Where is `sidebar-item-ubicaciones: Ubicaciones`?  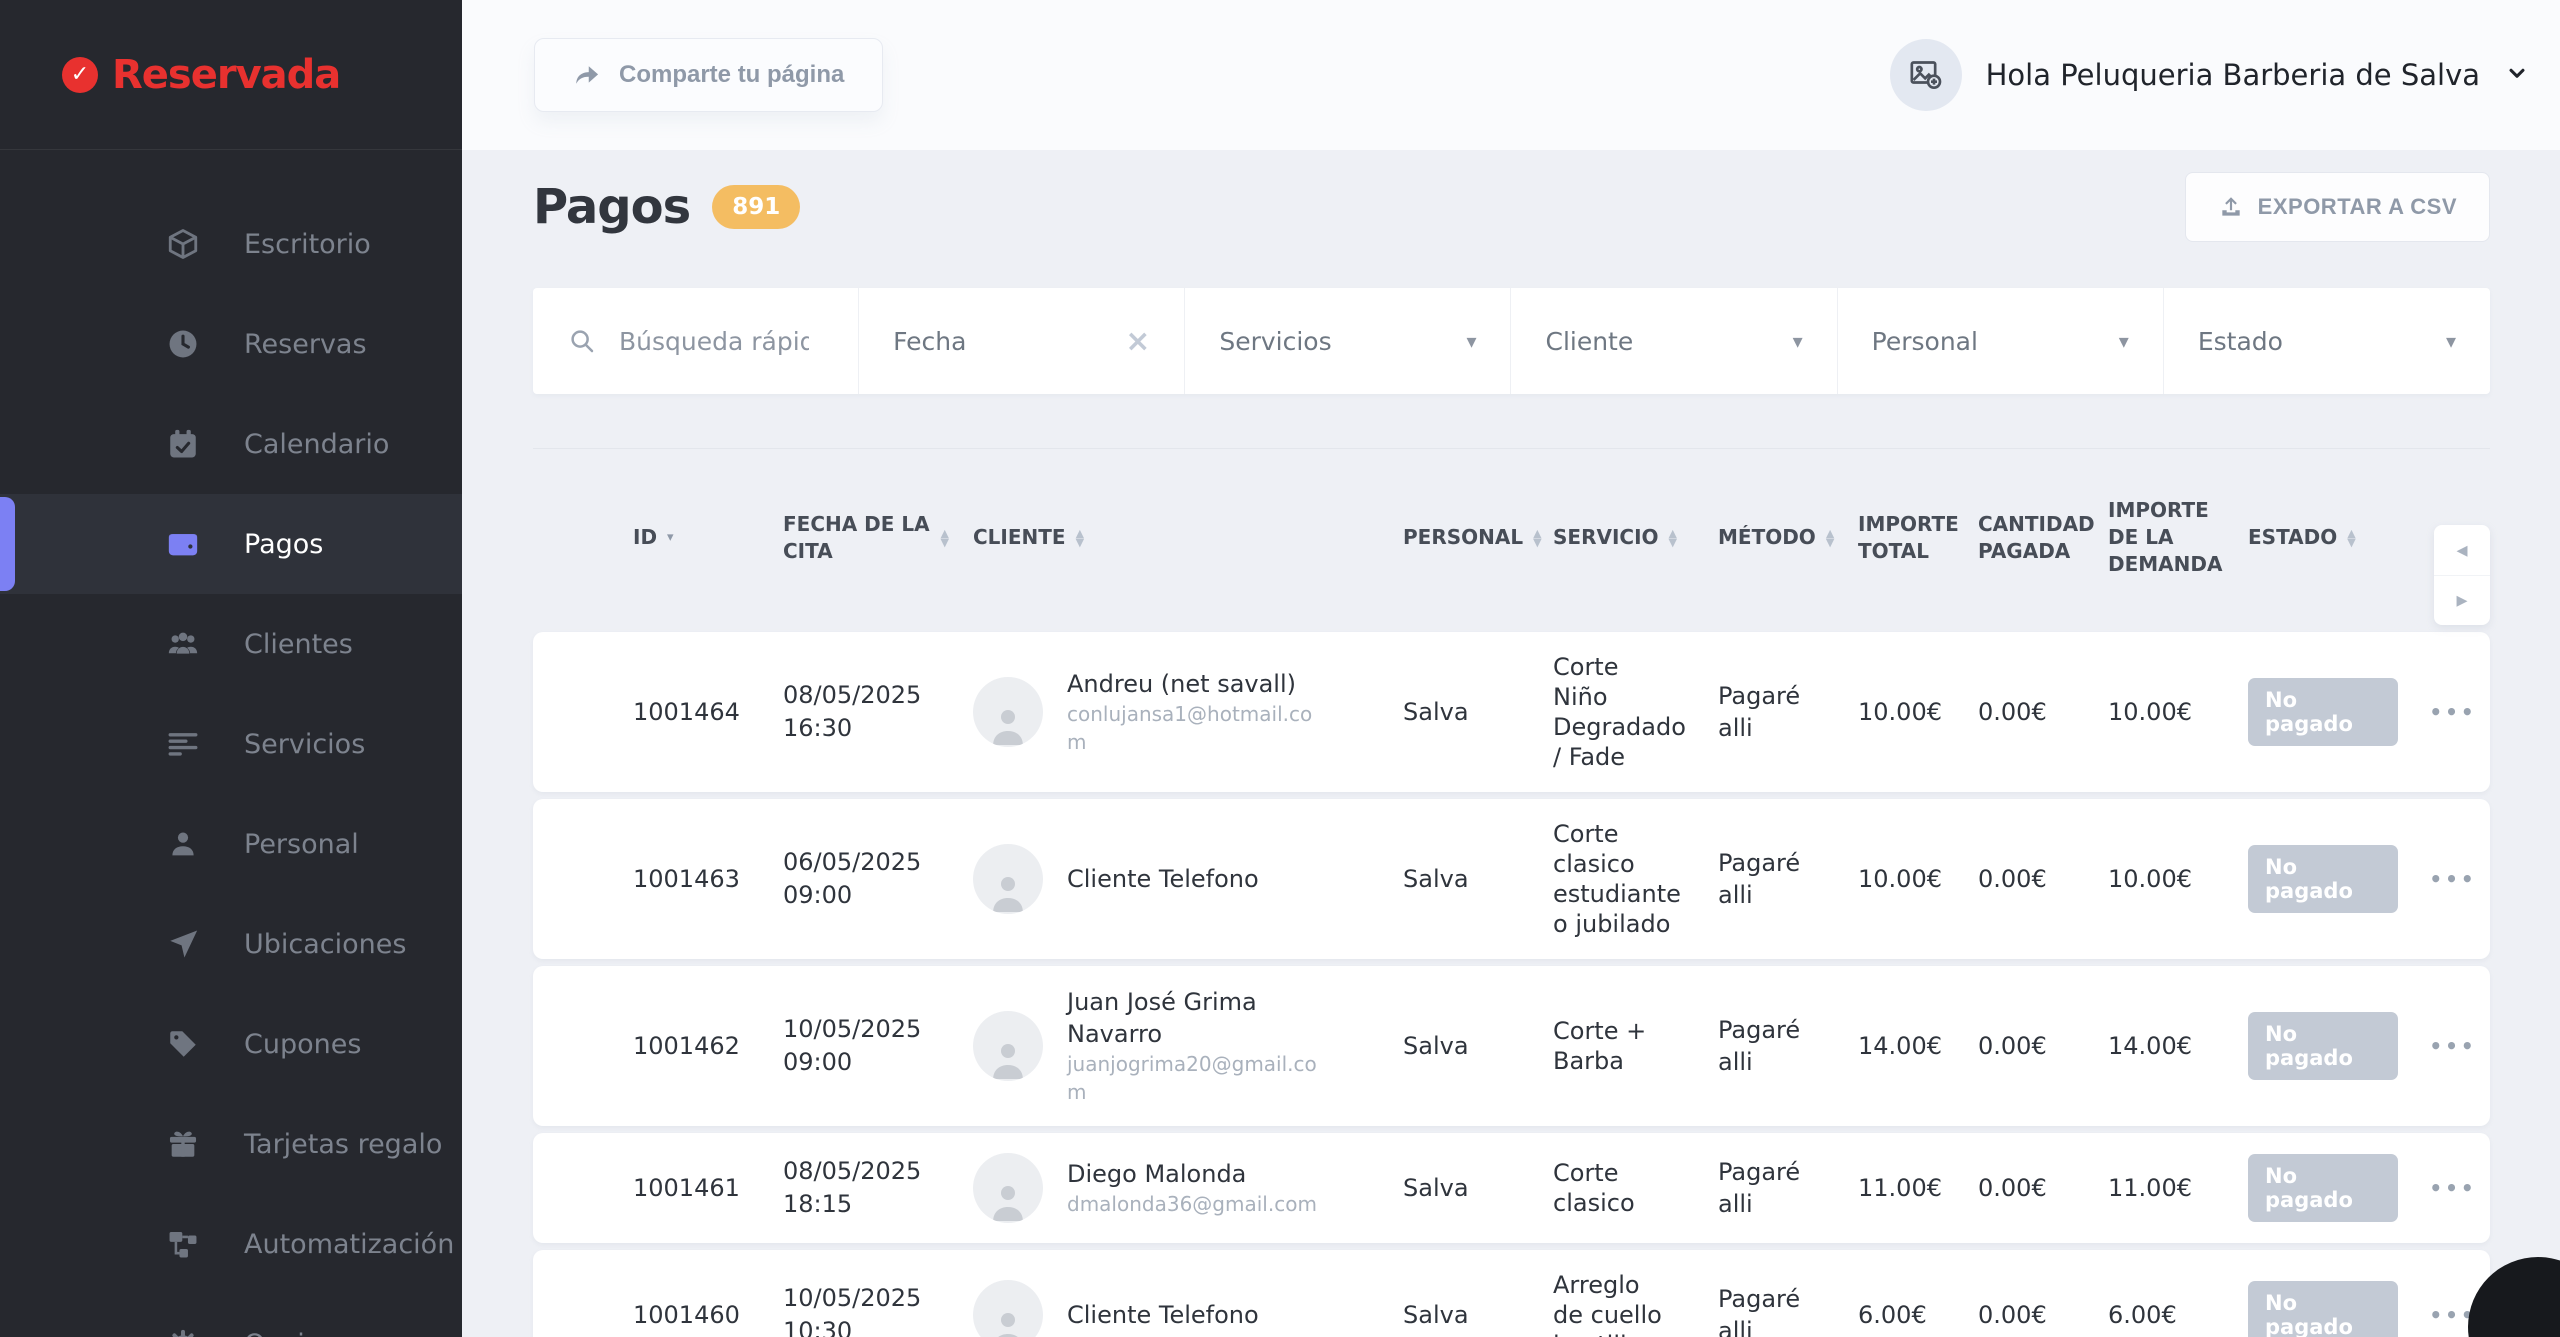 sidebar-item-ubicaciones: Ubicaciones is located at coordinates (231, 944).